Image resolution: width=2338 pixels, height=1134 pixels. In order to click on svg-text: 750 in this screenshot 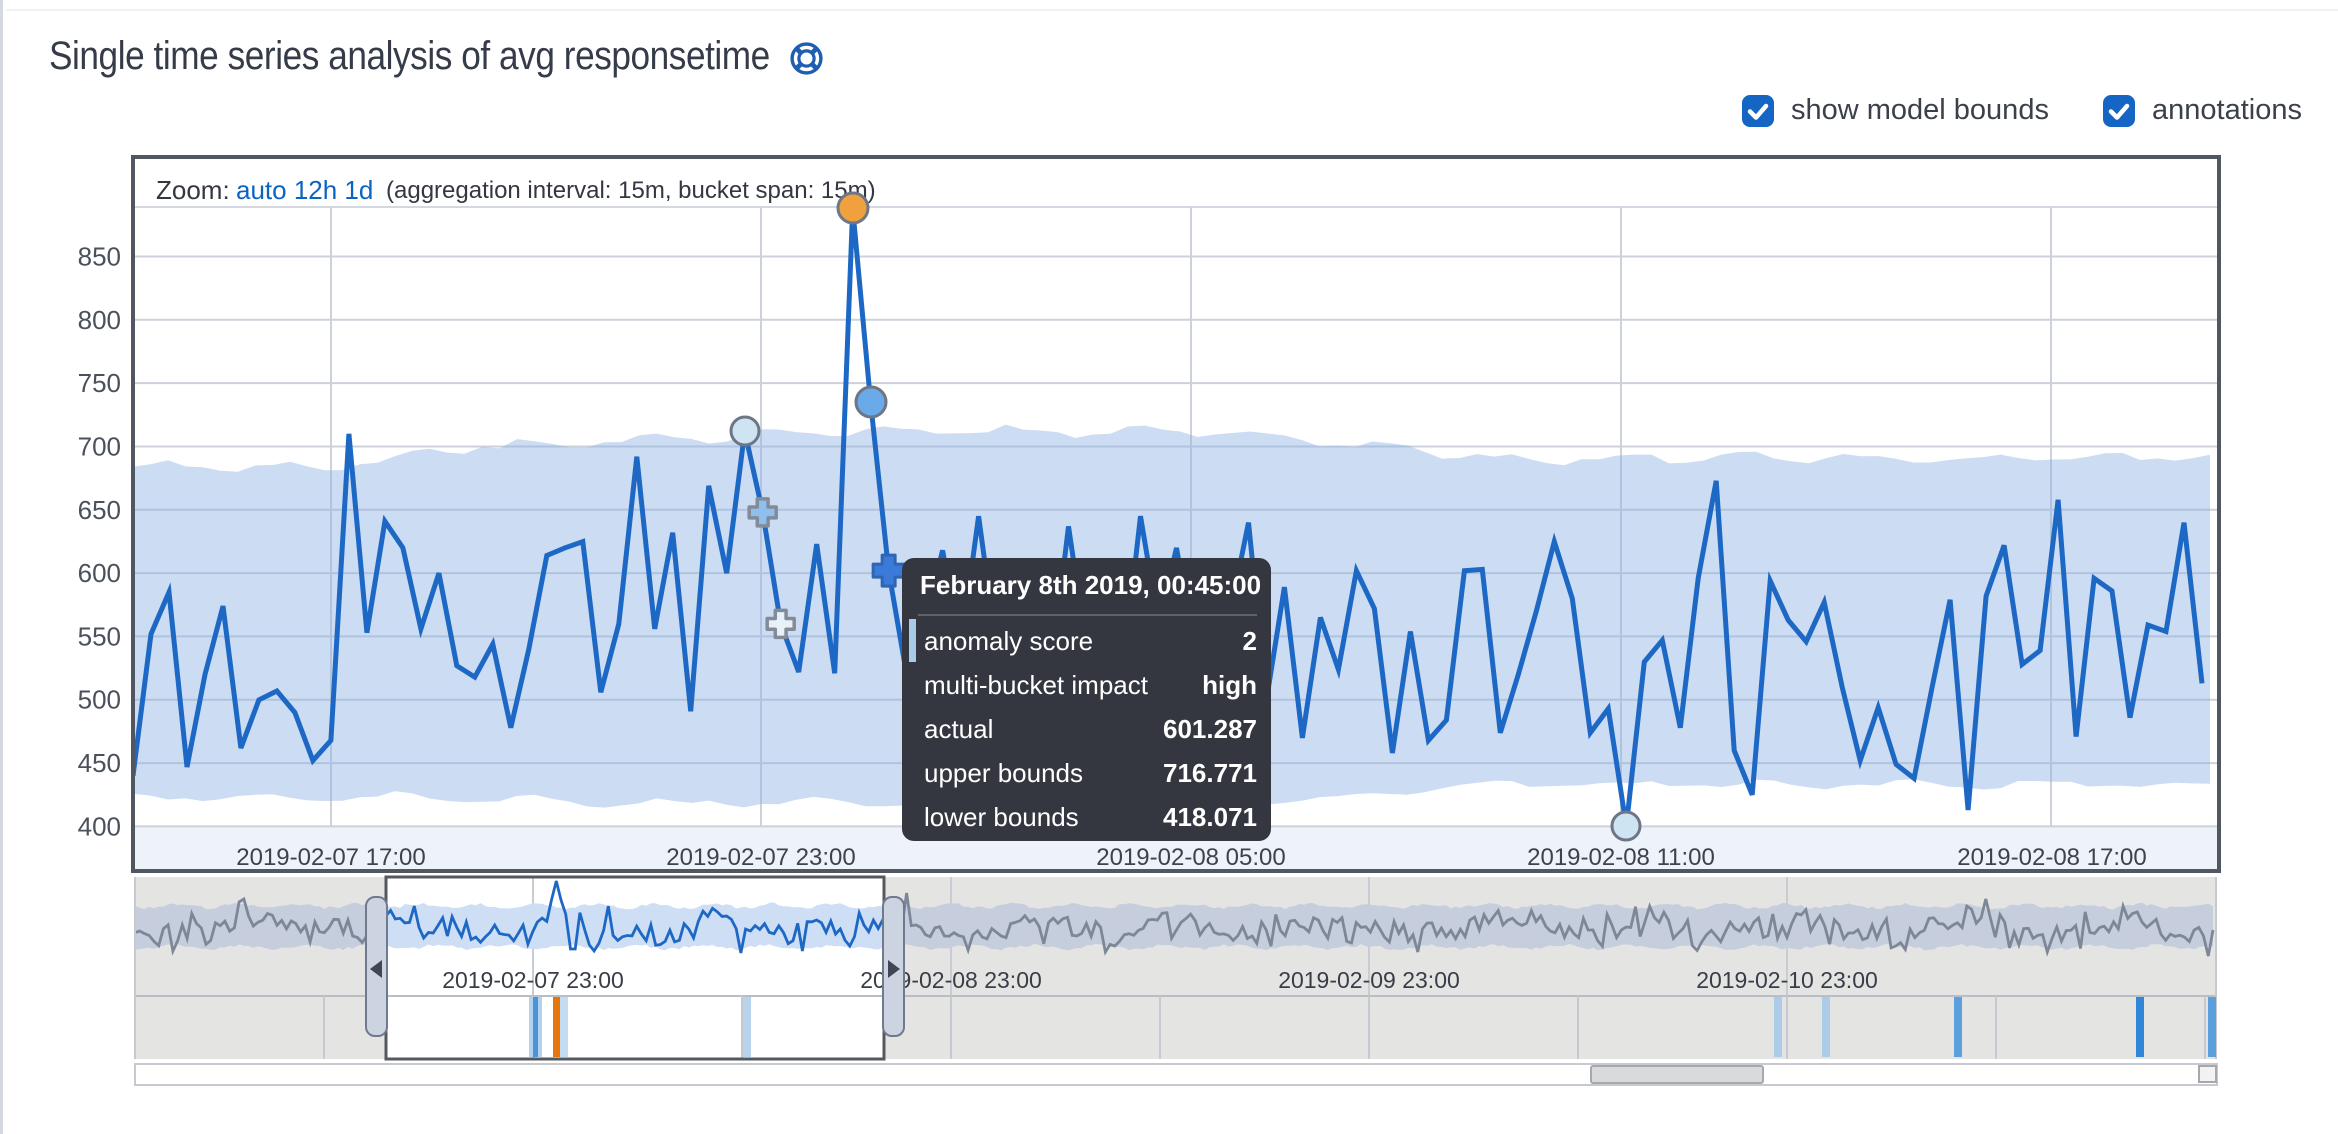, I will do `click(99, 383)`.